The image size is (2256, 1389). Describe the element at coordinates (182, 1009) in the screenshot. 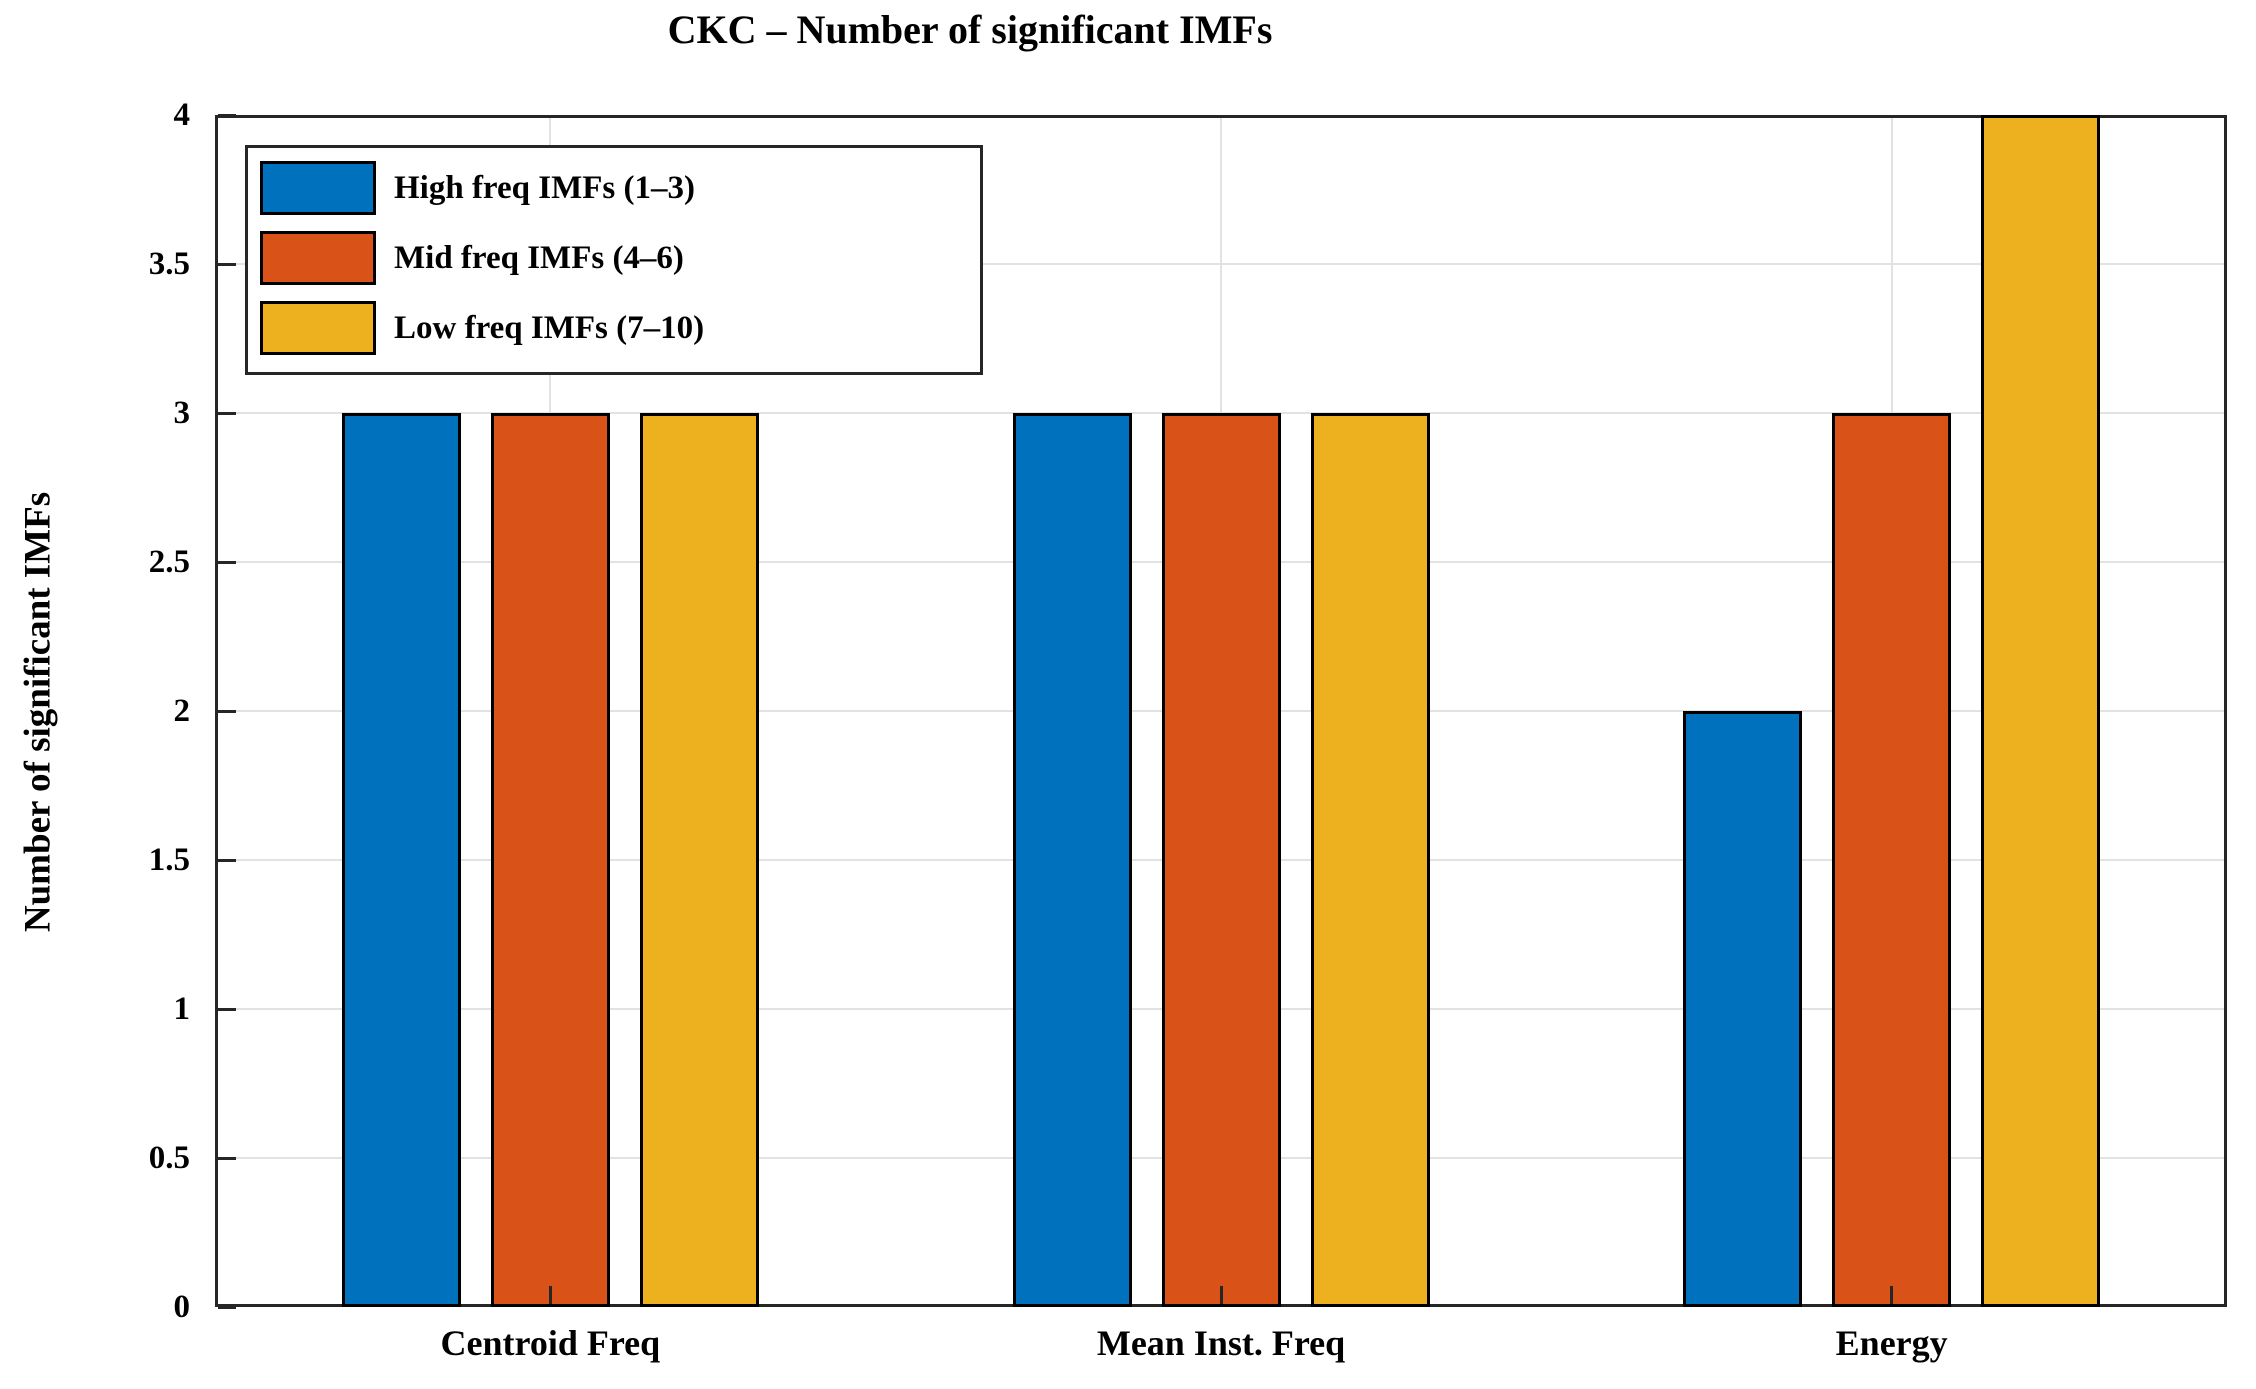

I see `y-tick-label: 1` at that location.